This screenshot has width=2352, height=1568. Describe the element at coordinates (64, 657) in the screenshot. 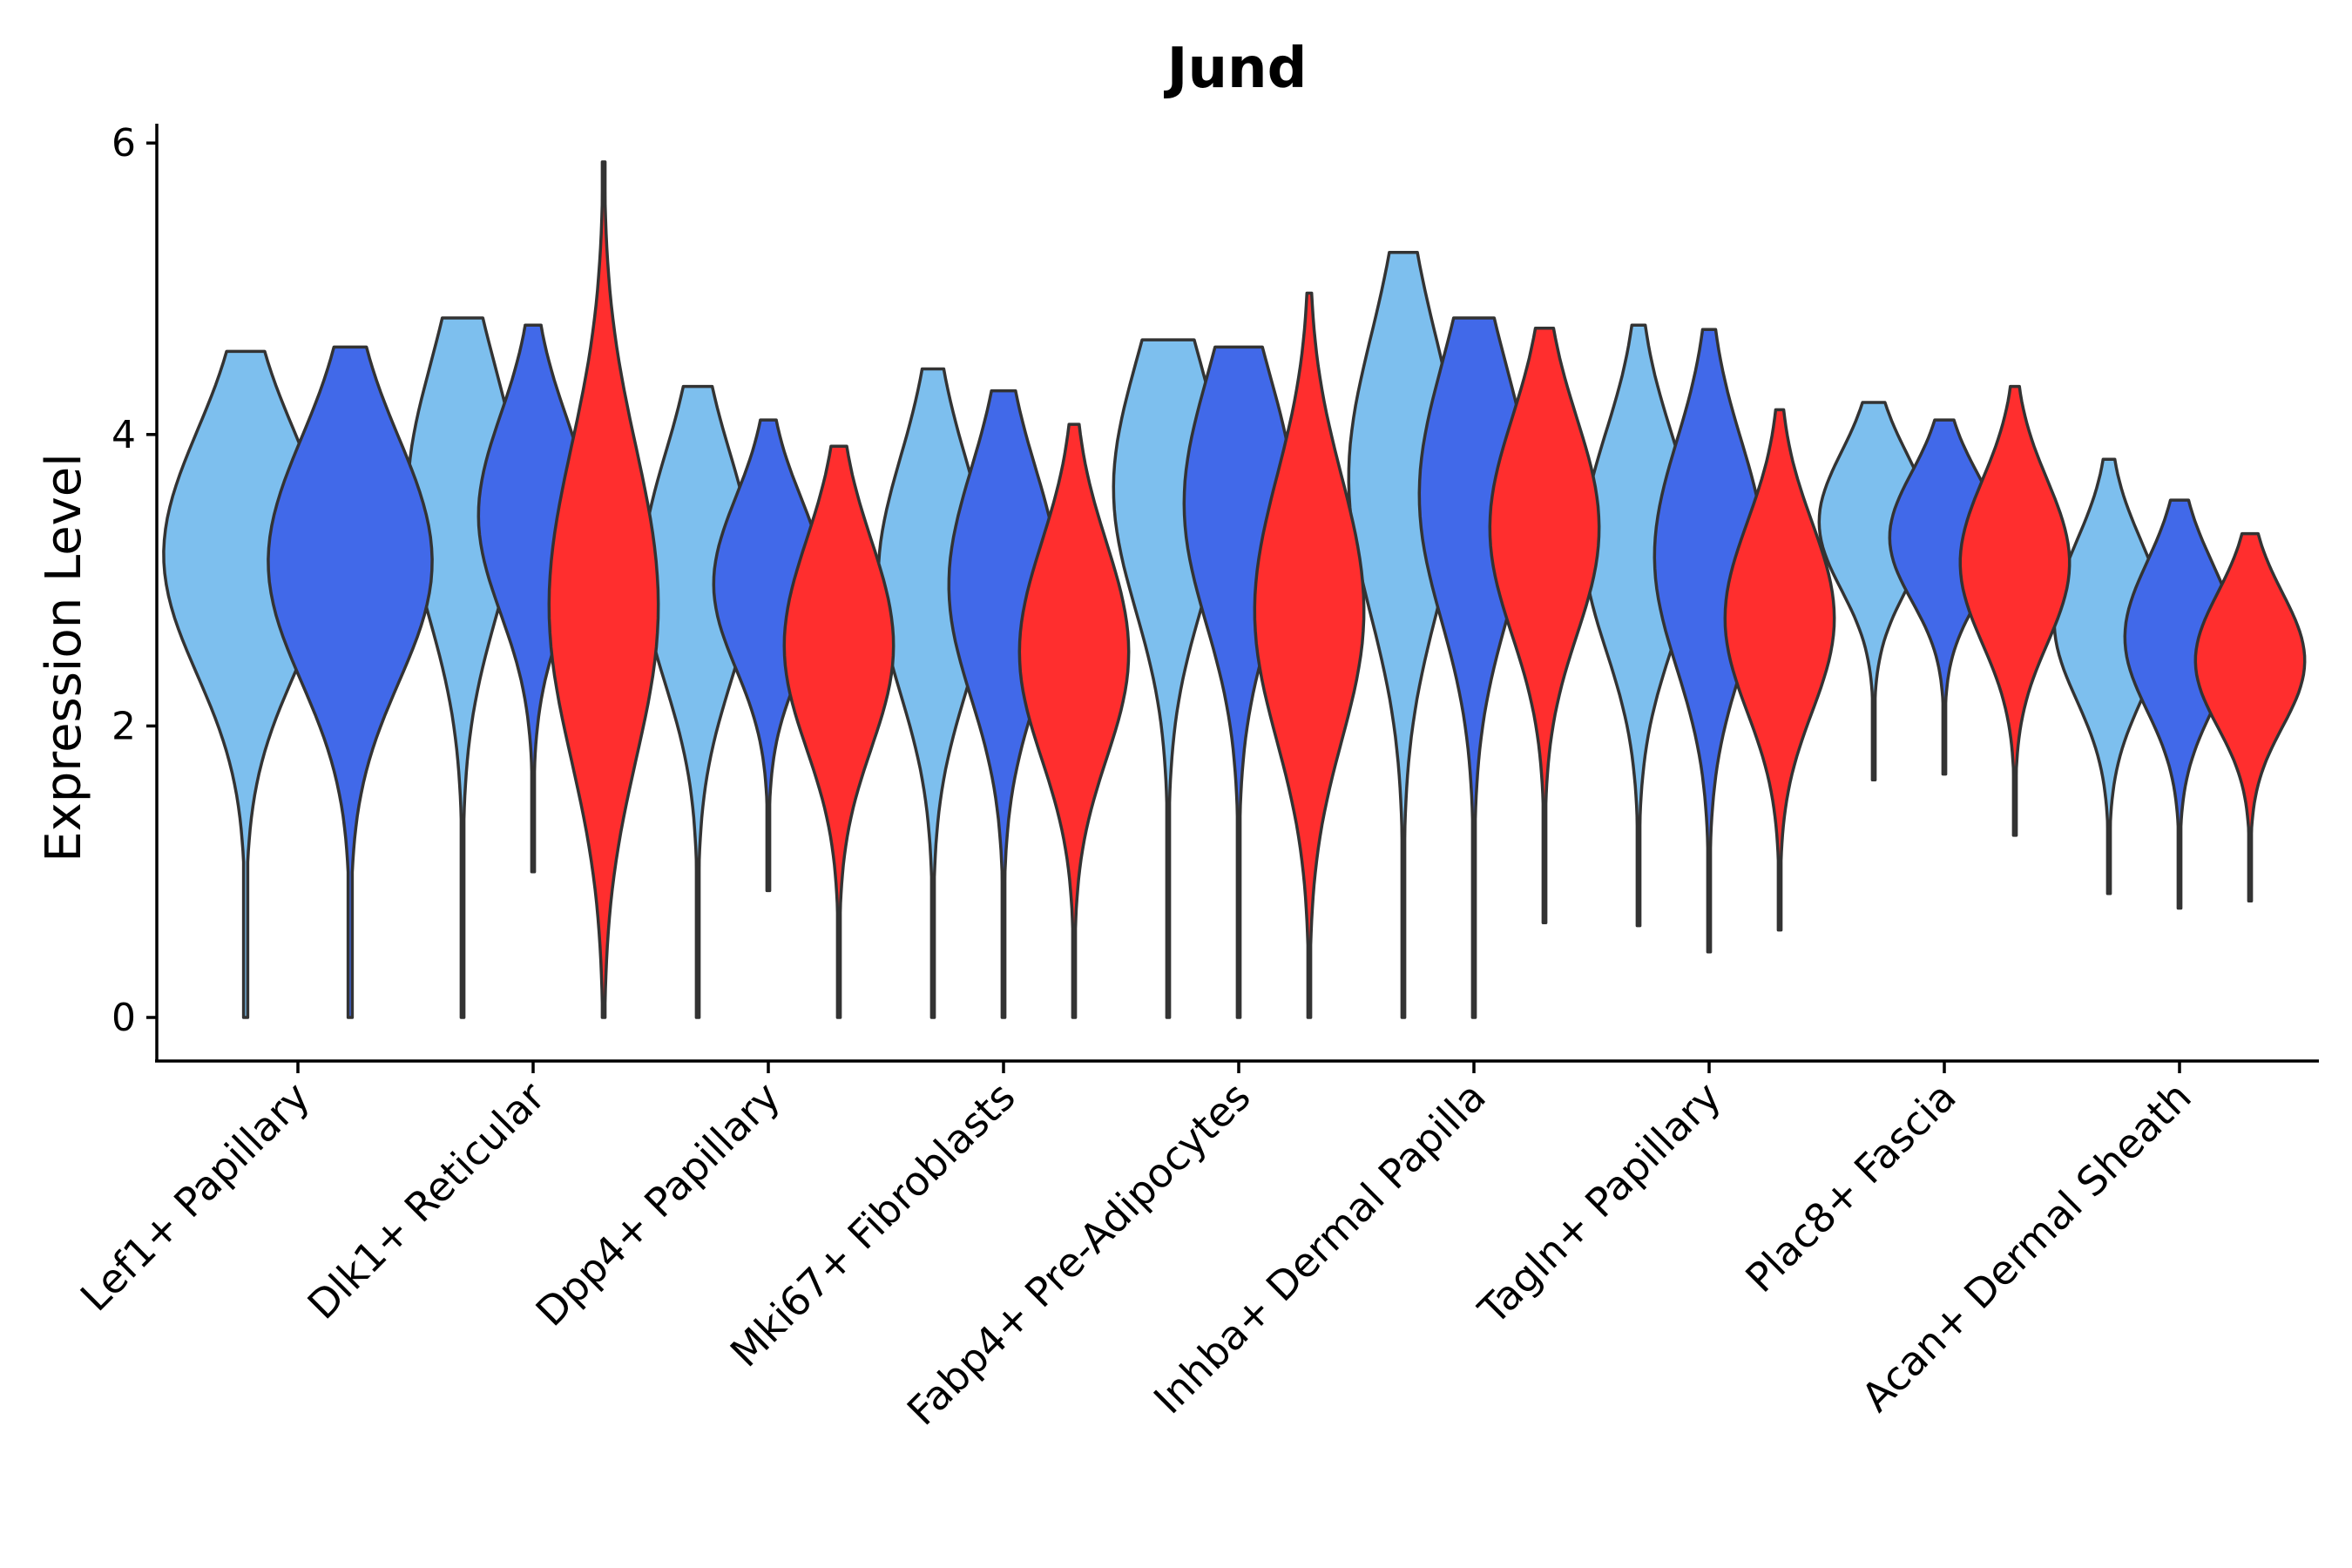

I see `y-axis-label: Expression Level` at that location.